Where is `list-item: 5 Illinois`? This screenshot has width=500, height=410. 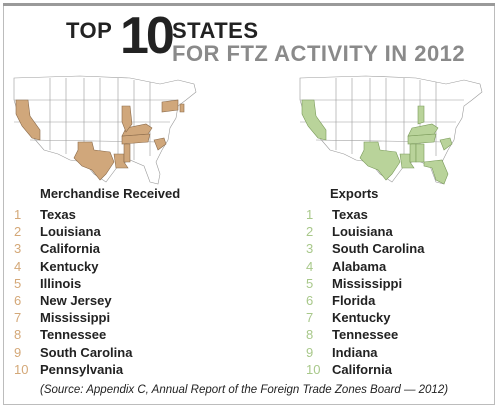 list-item: 5 Illinois is located at coordinates (73, 283).